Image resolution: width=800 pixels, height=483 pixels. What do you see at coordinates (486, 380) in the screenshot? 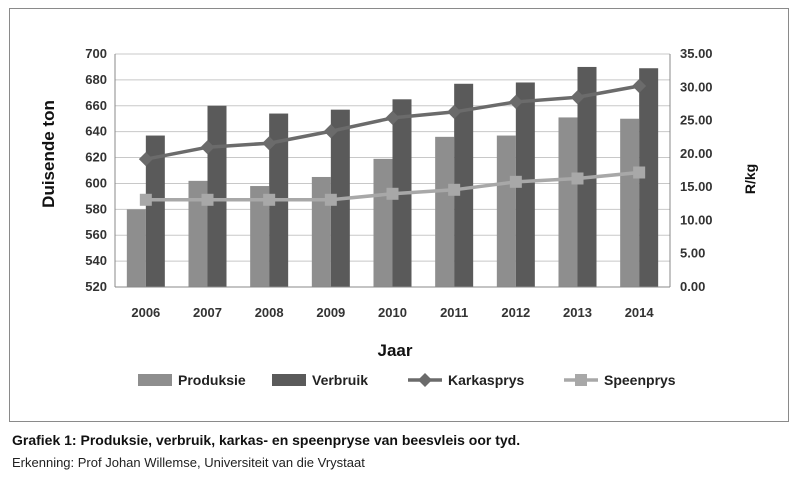
I see `legend-label-karkasprys: Karkasprys` at bounding box center [486, 380].